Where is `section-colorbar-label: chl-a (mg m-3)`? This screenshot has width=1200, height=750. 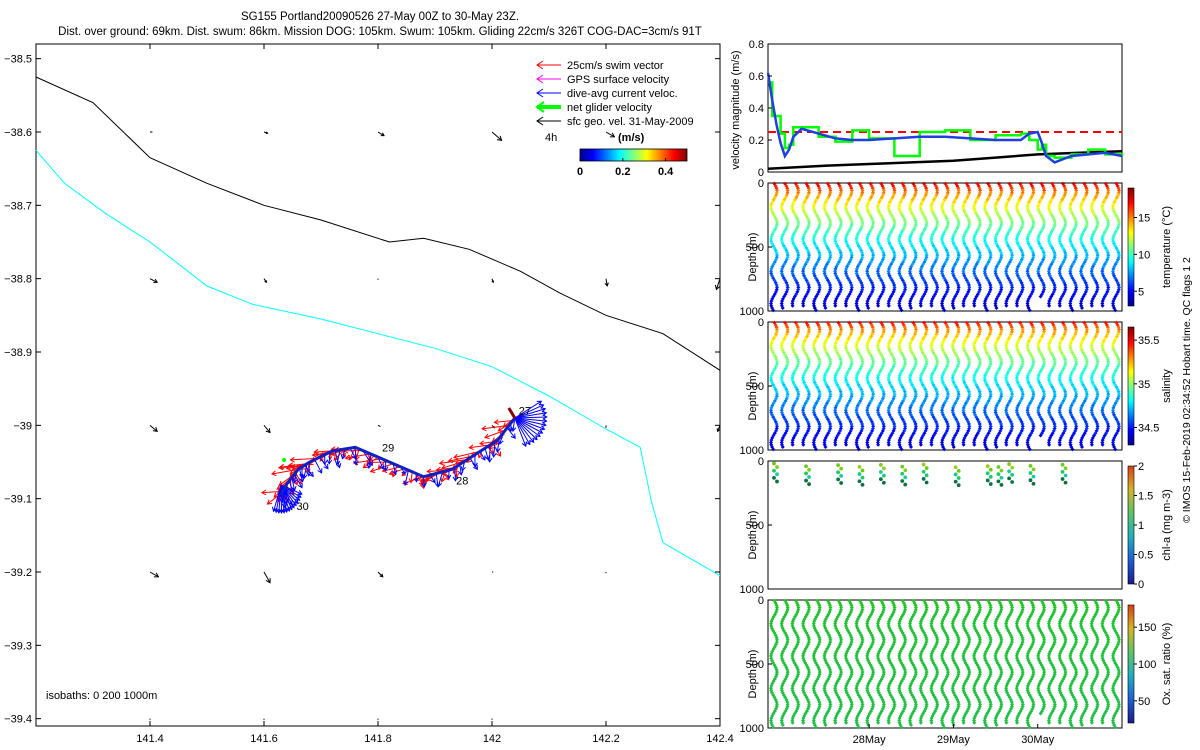
section-colorbar-label: chl-a (mg m-3) is located at coordinates (1167, 525).